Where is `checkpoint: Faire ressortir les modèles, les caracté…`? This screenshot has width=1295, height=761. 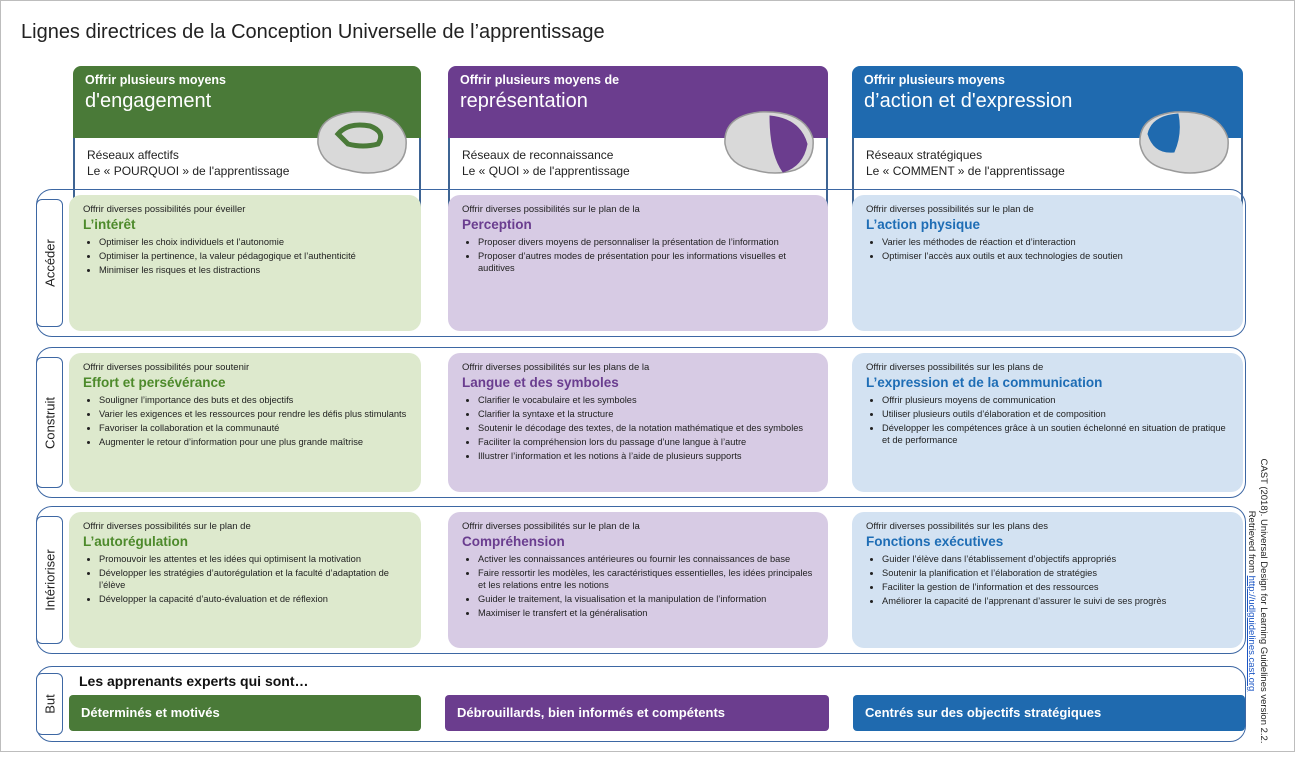
checkpoint: Faire ressortir les modèles, les caracté… is located at coordinates (646, 579).